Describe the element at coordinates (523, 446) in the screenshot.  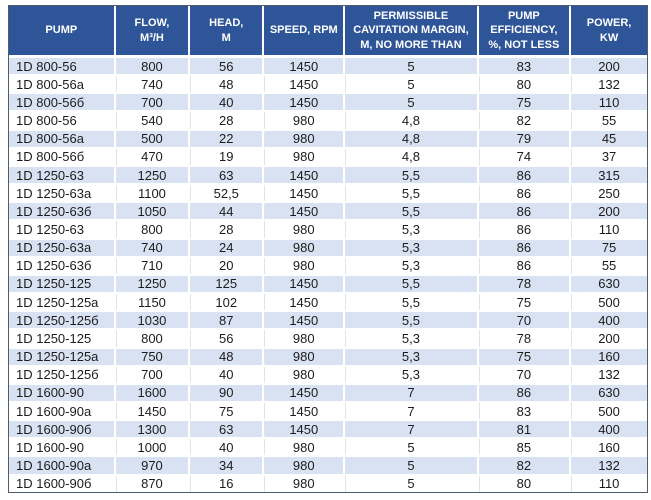
I see `cell-efficiency: 85` at that location.